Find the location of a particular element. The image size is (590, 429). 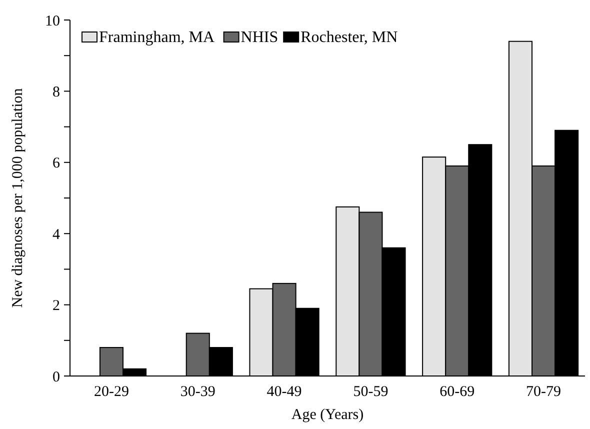

y-tick-label: 4 is located at coordinates (56, 234).